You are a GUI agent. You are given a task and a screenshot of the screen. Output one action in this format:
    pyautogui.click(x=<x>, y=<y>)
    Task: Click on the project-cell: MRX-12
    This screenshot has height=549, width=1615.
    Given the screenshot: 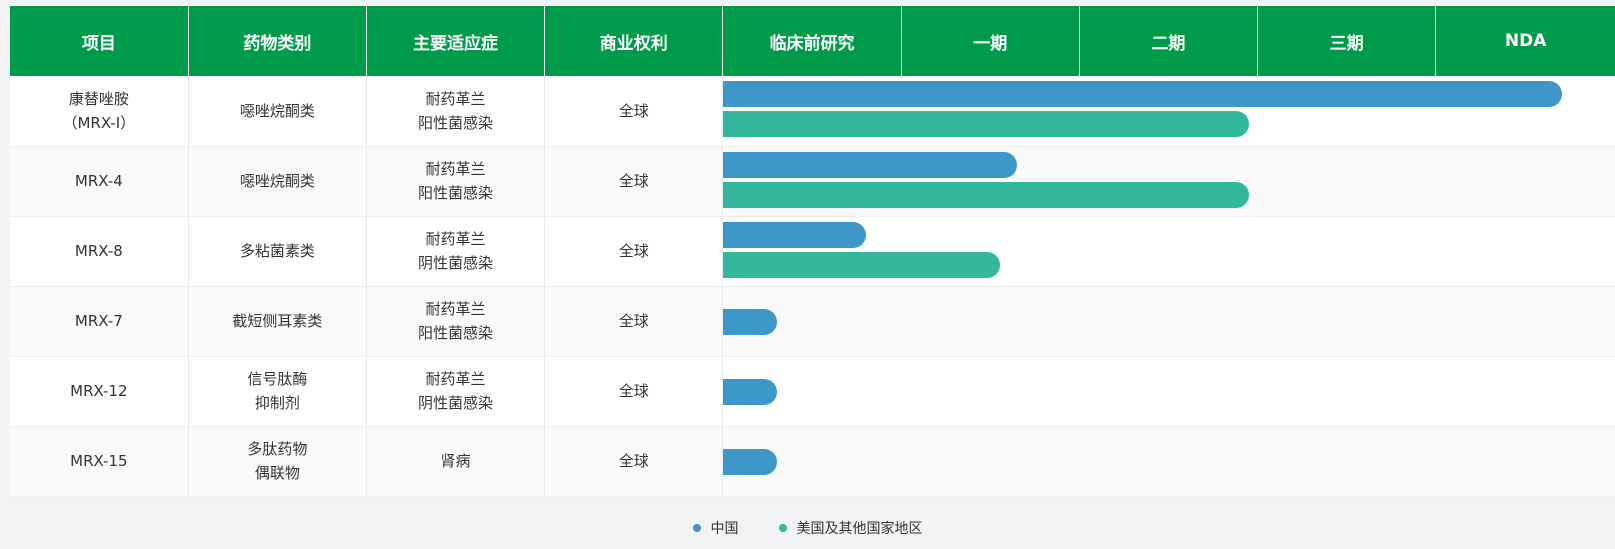 What is the action you would take?
    pyautogui.click(x=99, y=391)
    